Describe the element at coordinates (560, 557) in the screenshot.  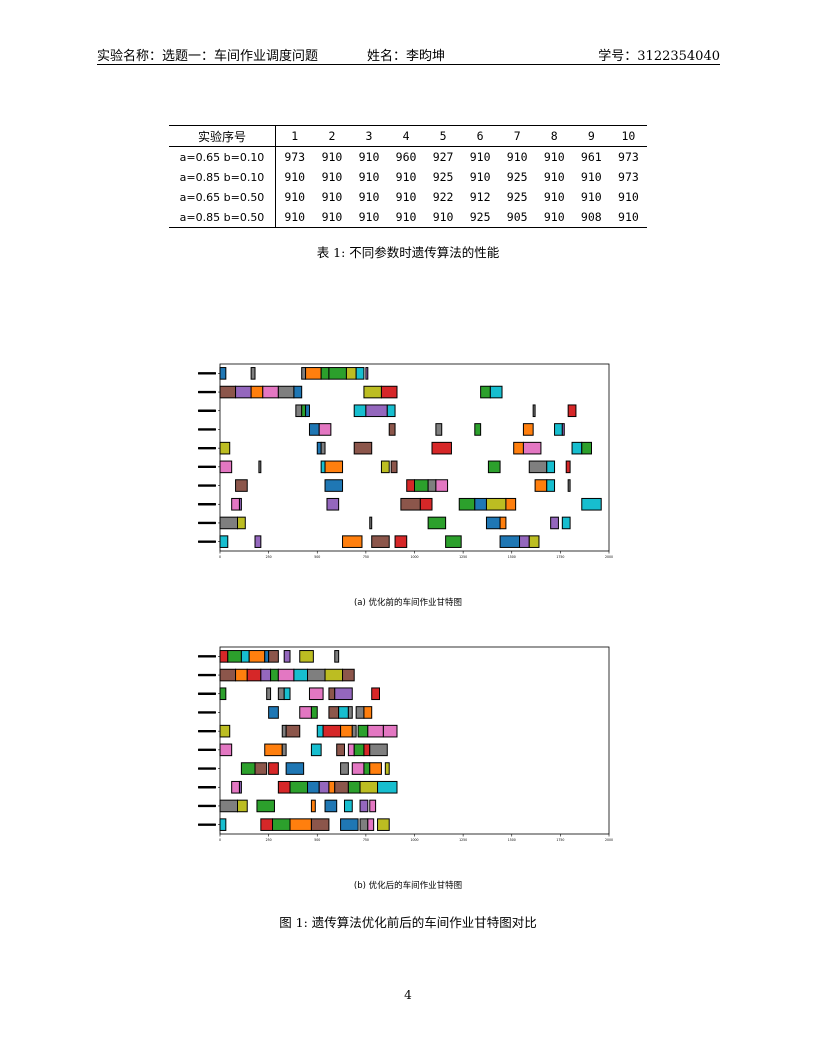
I see `x-tick-label: 1750` at that location.